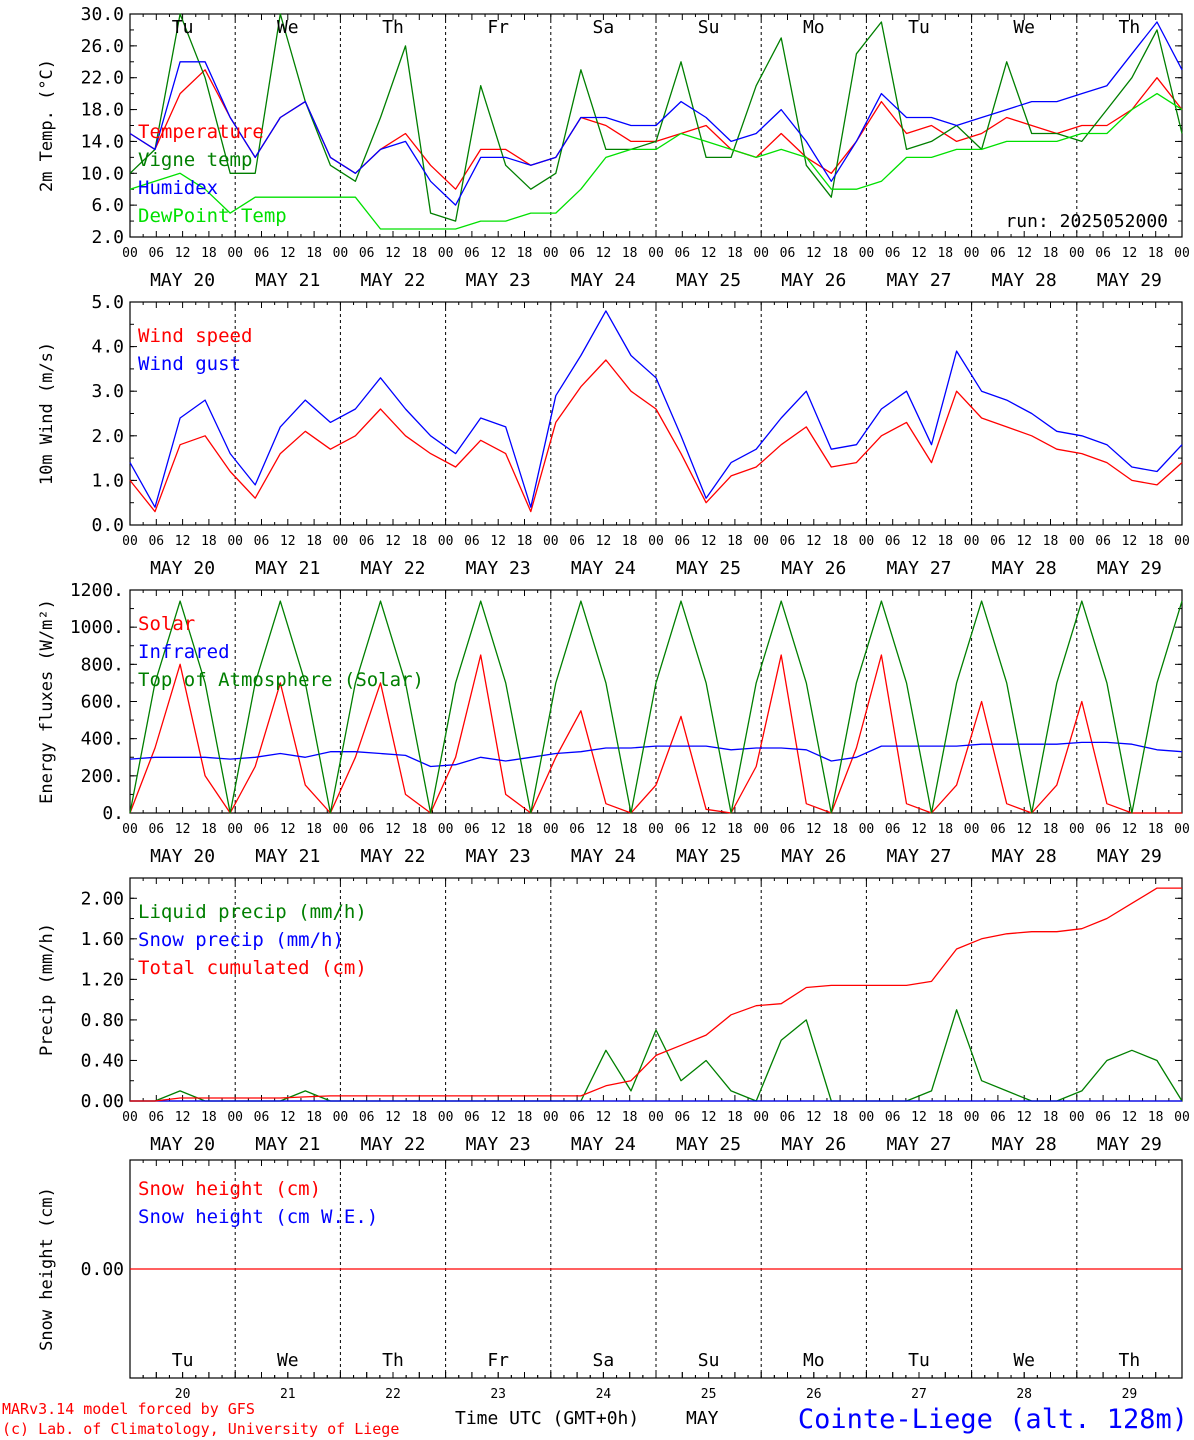  What do you see at coordinates (107, 205) in the screenshot?
I see `y-tick-label: 6.0` at bounding box center [107, 205].